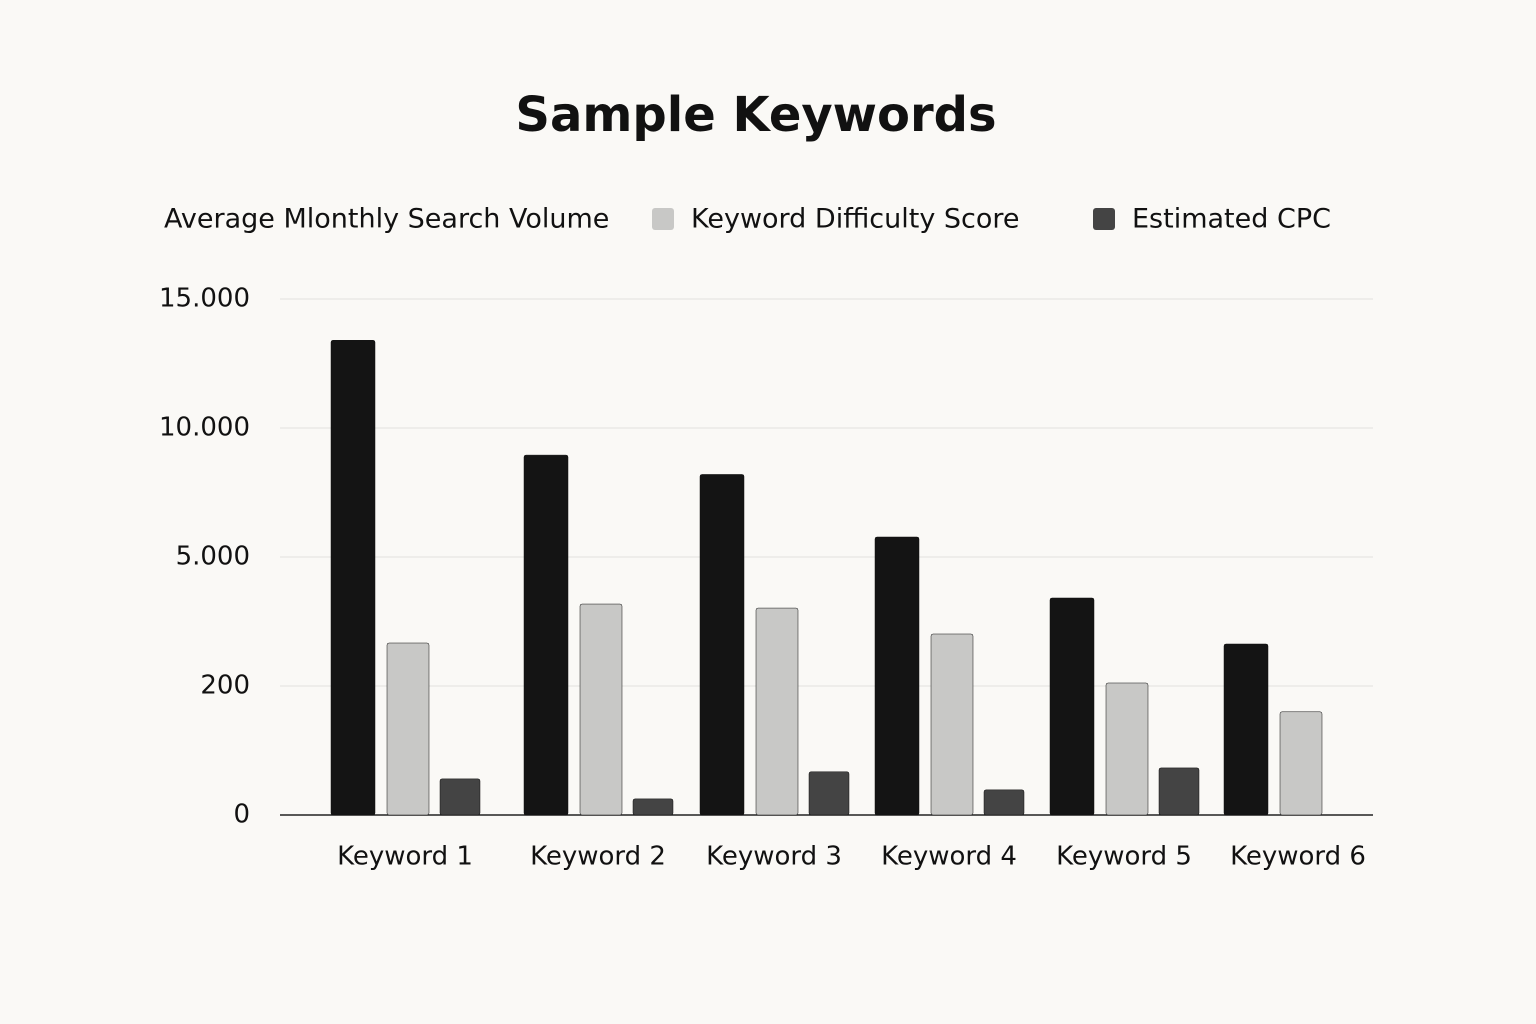  What do you see at coordinates (1124, 857) in the screenshot?
I see `x-tick-label: Keyword 5` at bounding box center [1124, 857].